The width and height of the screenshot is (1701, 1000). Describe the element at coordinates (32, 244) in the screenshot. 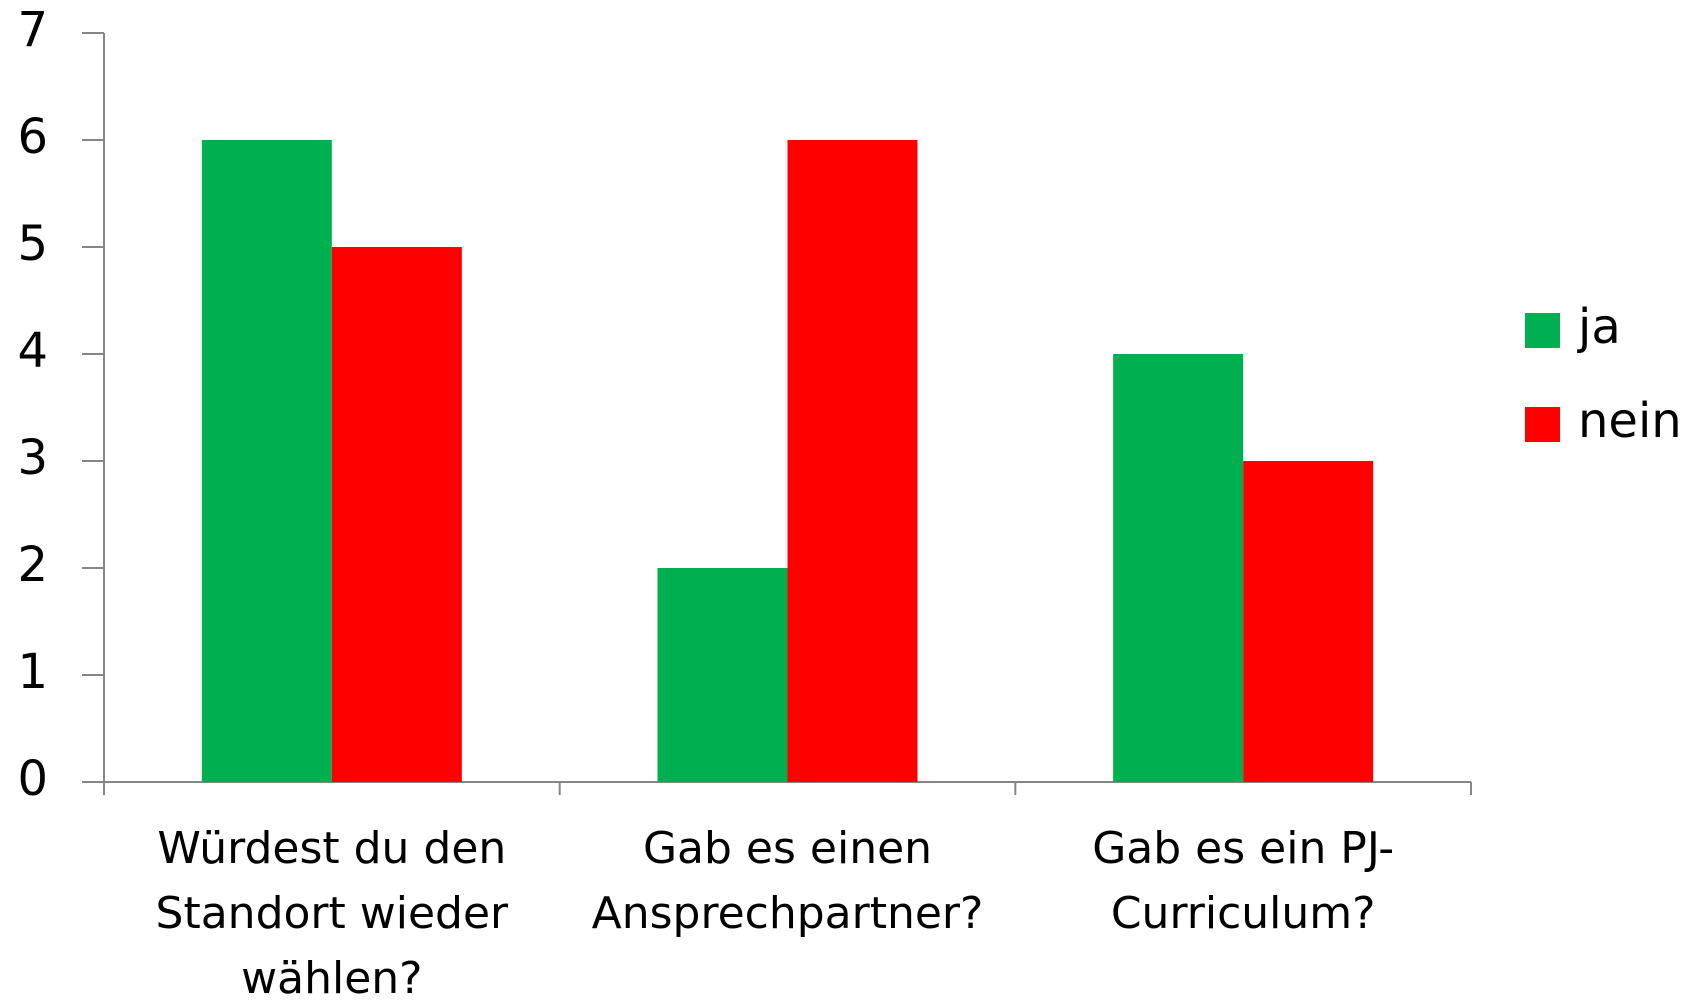

I see `y-tick-label: 5` at that location.